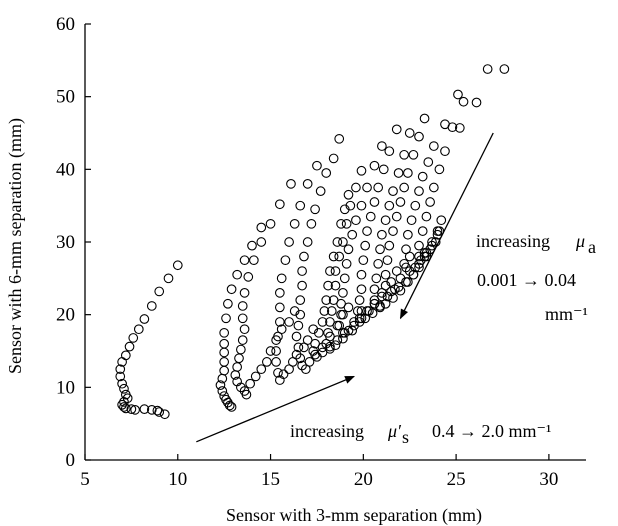 This screenshot has width=618, height=526. What do you see at coordinates (15, 246) in the screenshot?
I see `y-axis-title: Sensor with 6-mm separation (mm)` at bounding box center [15, 246].